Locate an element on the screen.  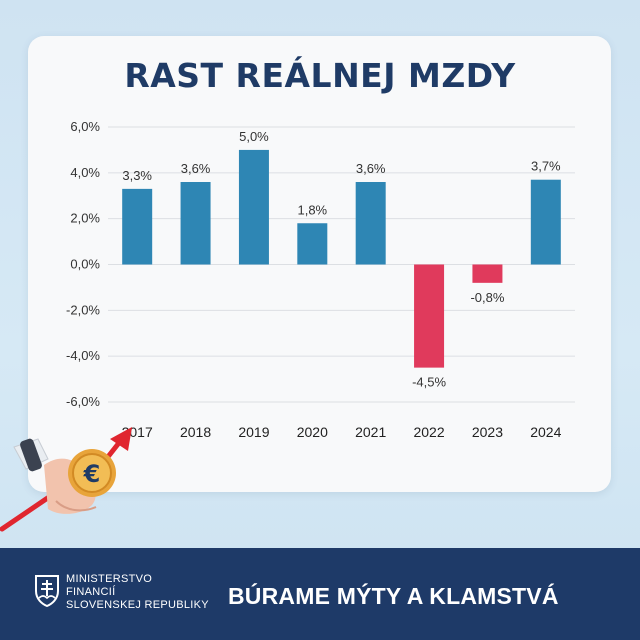
x-tick-label: 2018 is located at coordinates (195, 432).